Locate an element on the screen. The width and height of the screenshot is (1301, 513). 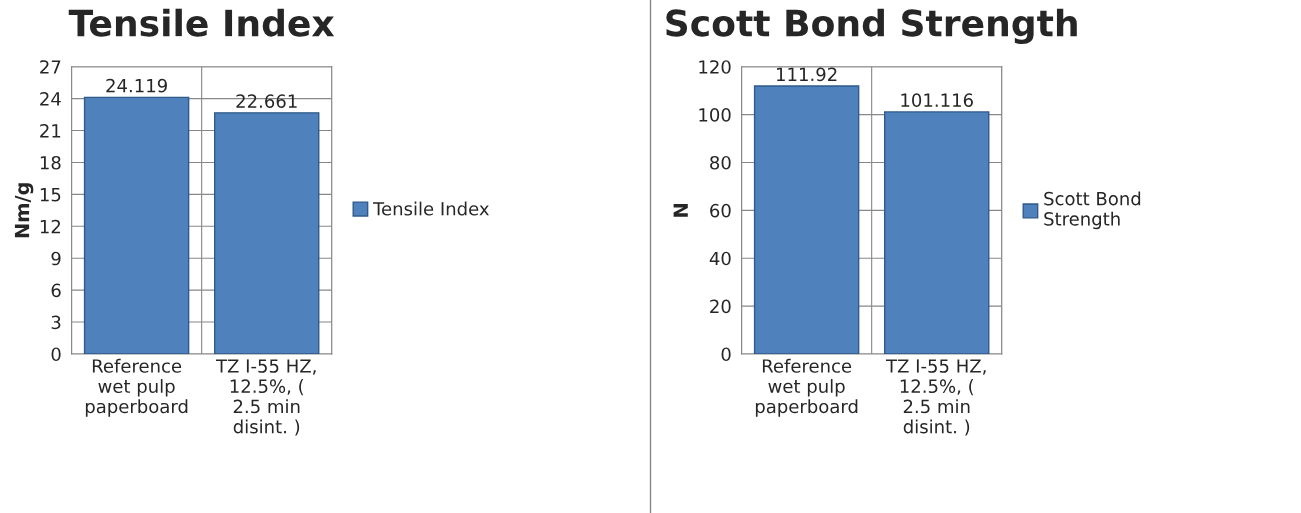
y-tick-label: 21 is located at coordinates (50, 130).